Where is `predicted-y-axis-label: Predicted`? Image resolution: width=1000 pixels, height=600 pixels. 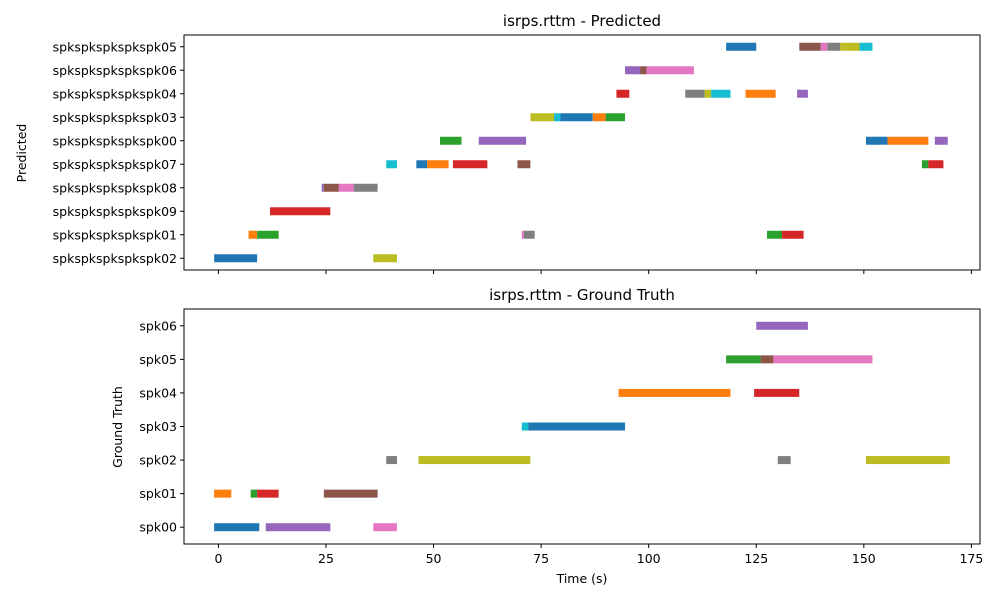 predicted-y-axis-label: Predicted is located at coordinates (21, 153).